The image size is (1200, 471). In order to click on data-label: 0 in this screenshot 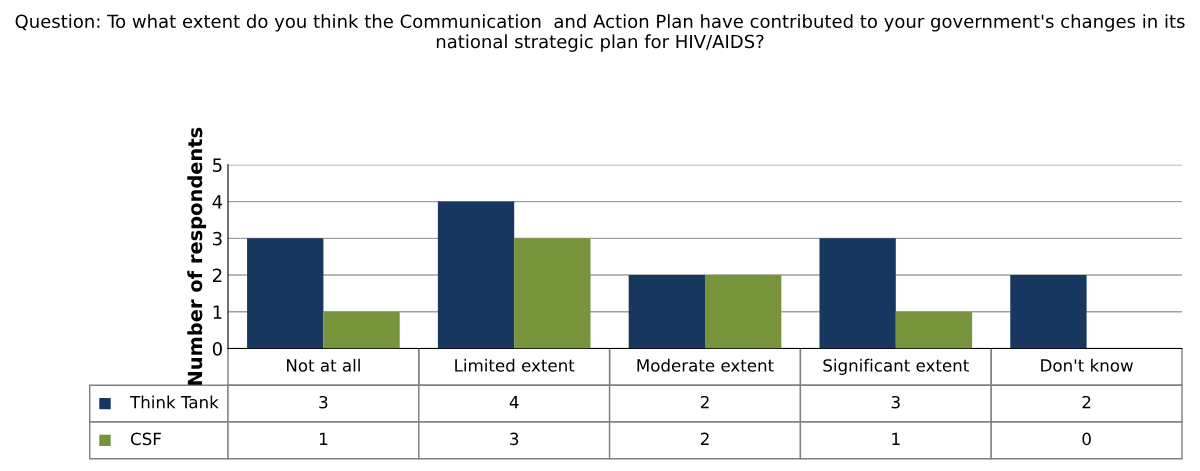, I will do `click(1086, 439)`.